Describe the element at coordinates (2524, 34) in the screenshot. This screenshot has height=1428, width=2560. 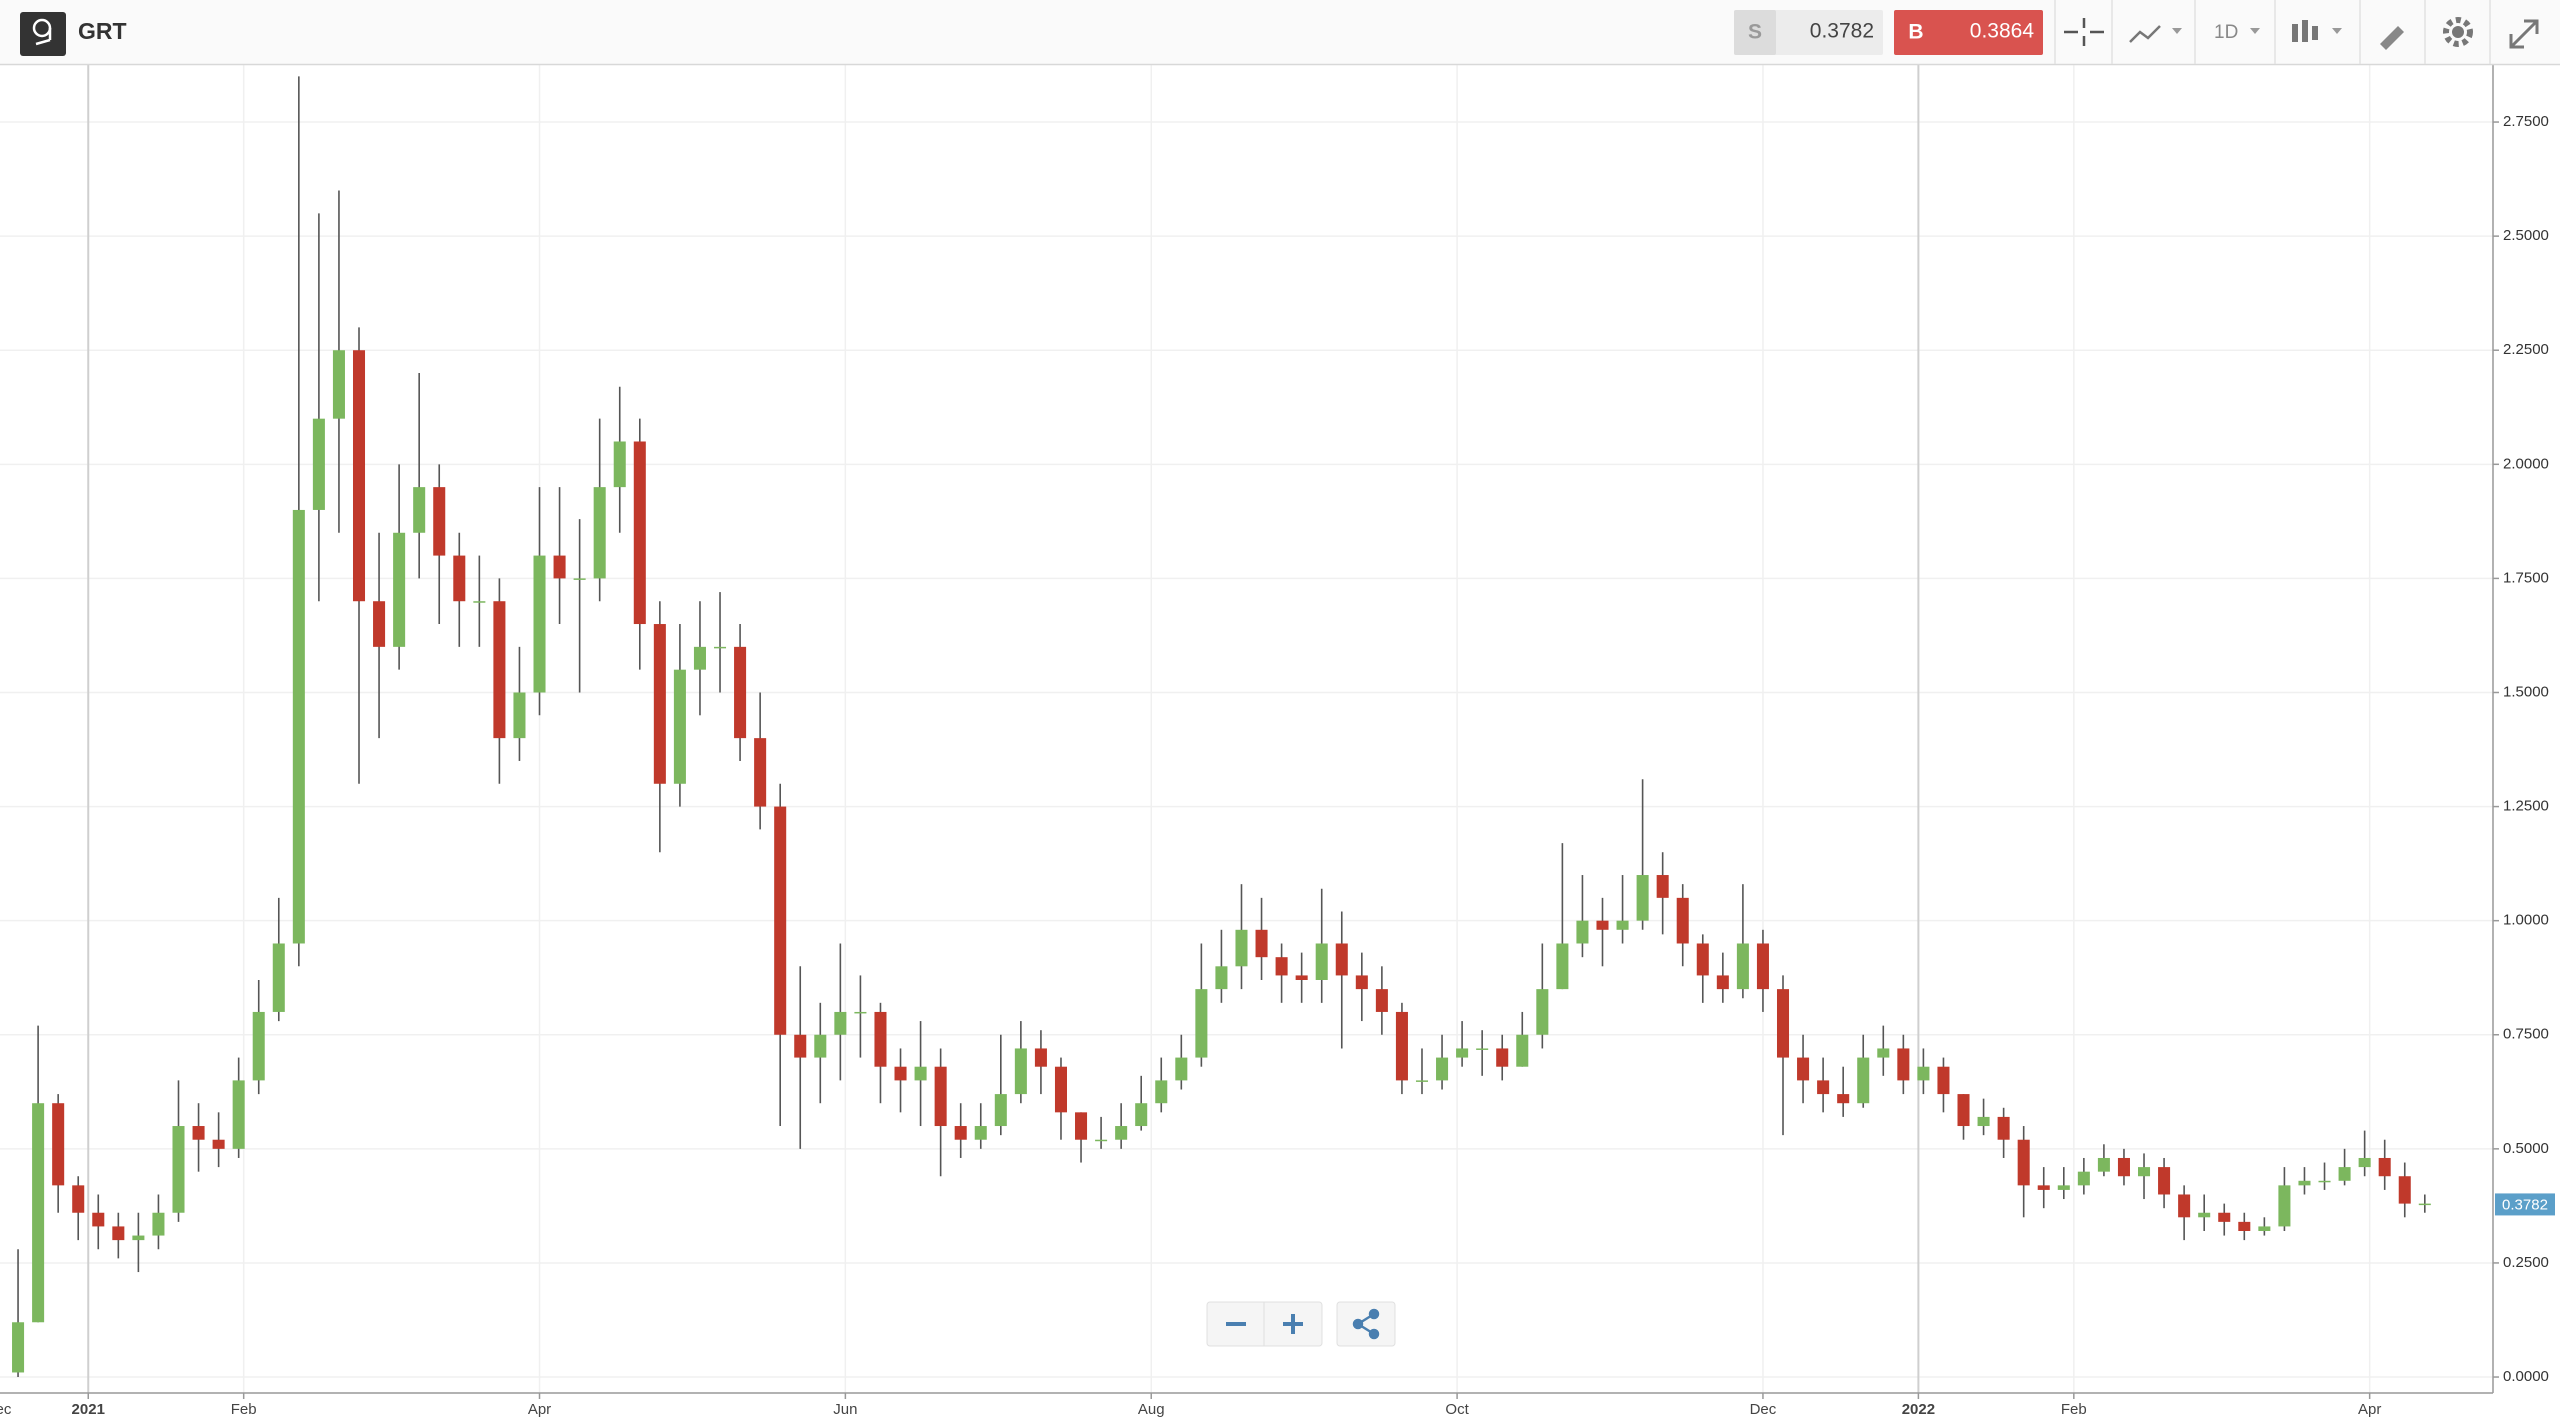
I see `fullscreen-button` at that location.